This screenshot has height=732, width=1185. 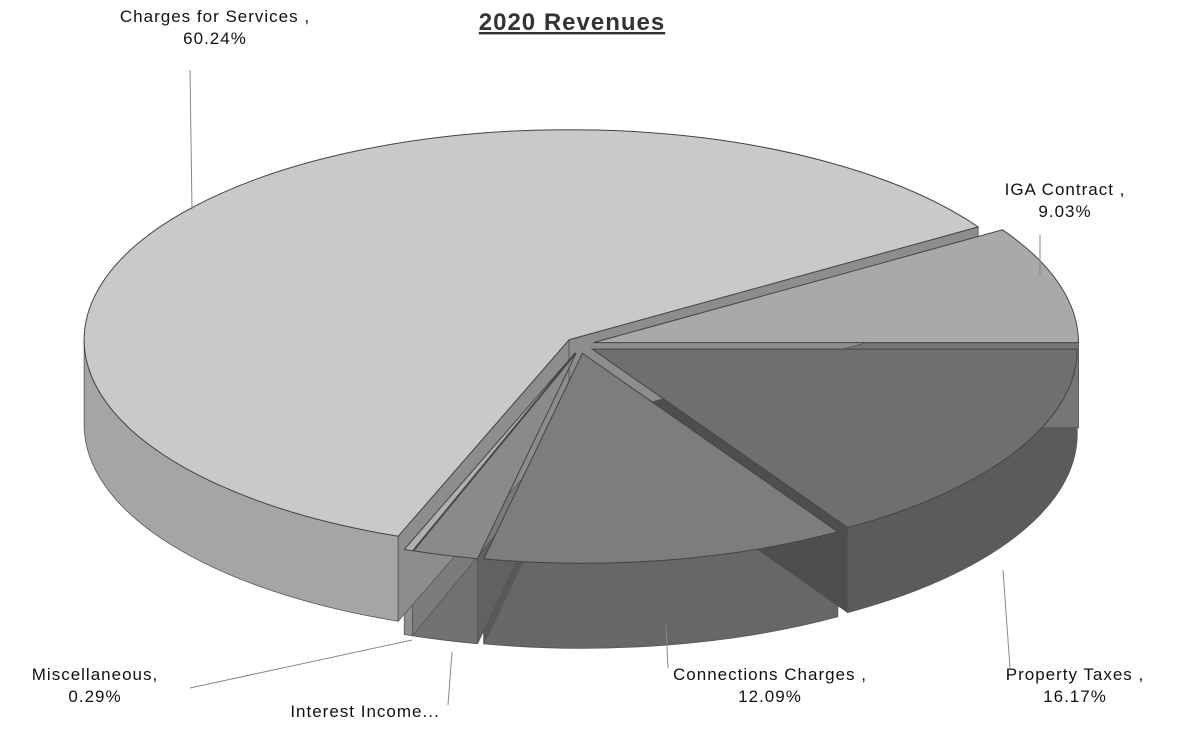 What do you see at coordinates (1064, 211) in the screenshot?
I see `value-label: 9.03%` at bounding box center [1064, 211].